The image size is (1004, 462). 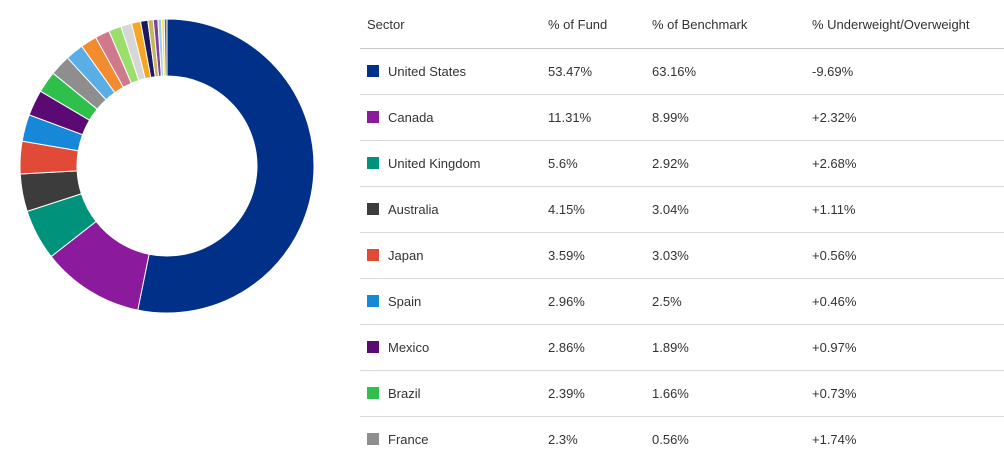 What do you see at coordinates (600, 72) in the screenshot?
I see `cell-fund: 53.47%` at bounding box center [600, 72].